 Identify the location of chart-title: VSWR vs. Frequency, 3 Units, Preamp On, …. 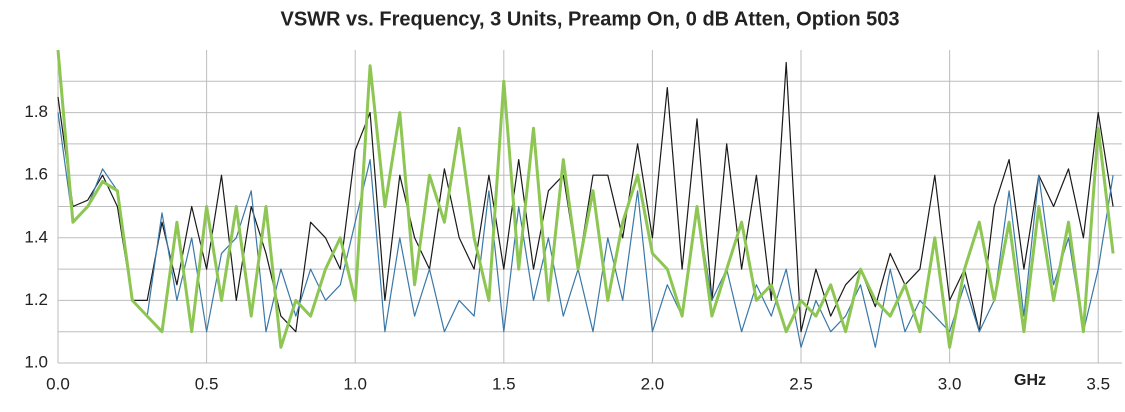
(589, 19).